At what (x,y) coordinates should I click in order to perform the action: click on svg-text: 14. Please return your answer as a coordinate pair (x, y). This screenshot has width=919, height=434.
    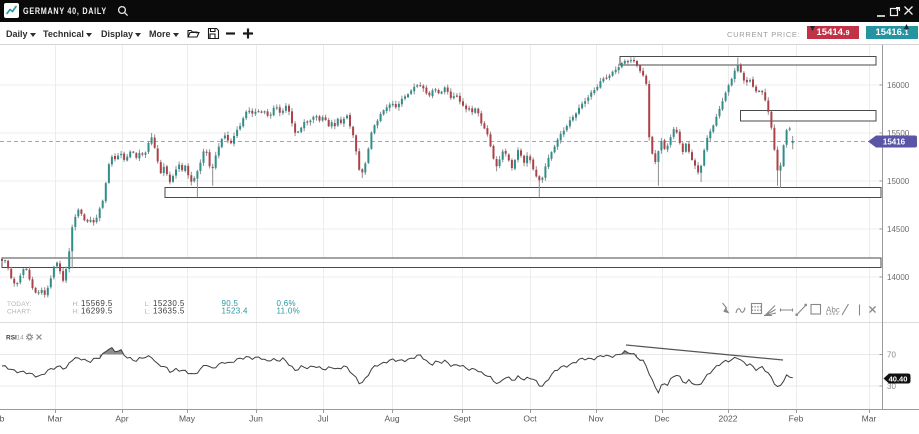
    Looking at the image, I should click on (21, 338).